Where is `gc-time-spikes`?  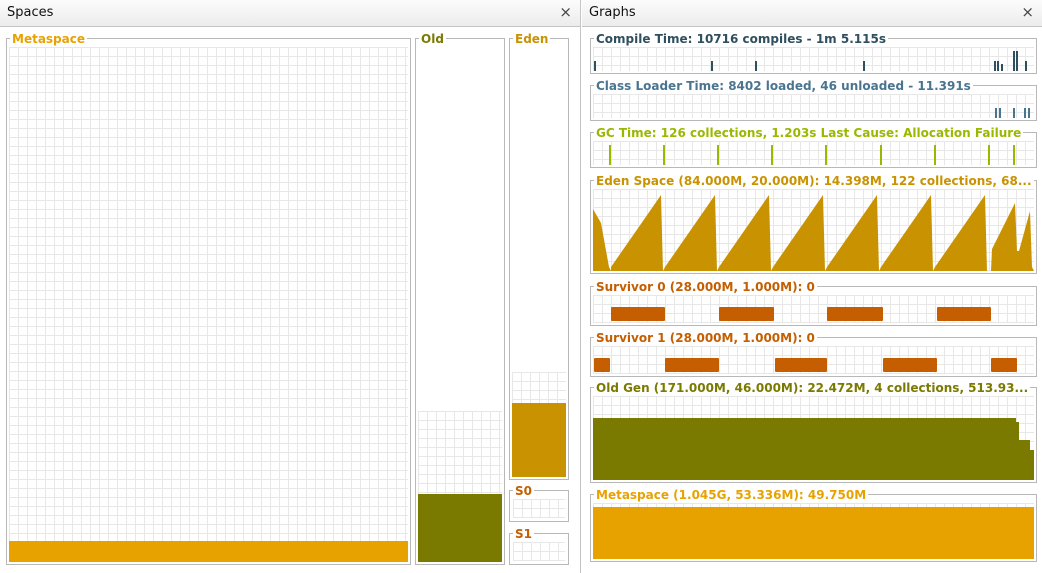
gc-time-spikes is located at coordinates (812, 155).